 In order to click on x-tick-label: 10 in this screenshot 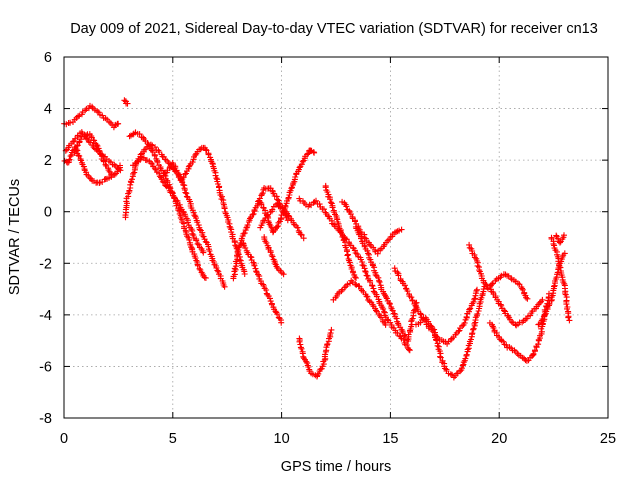, I will do `click(282, 439)`.